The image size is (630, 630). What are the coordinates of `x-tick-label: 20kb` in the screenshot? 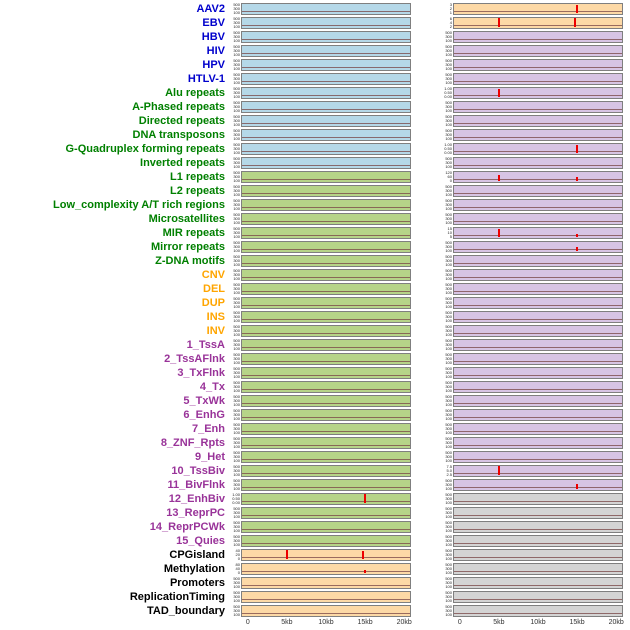 It's located at (404, 622).